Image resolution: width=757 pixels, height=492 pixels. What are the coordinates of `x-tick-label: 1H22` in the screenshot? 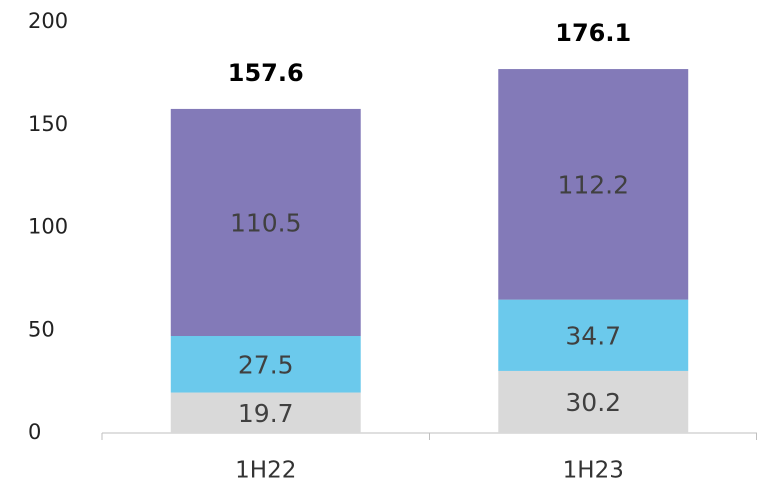 It's located at (265, 471).